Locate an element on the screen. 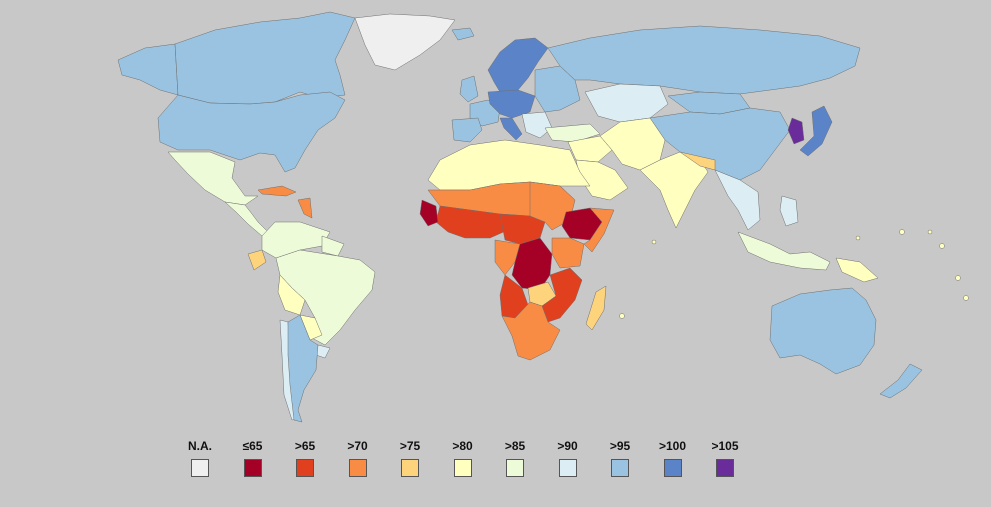 Image resolution: width=991 pixels, height=507 pixels. region-uk is located at coordinates (469, 89).